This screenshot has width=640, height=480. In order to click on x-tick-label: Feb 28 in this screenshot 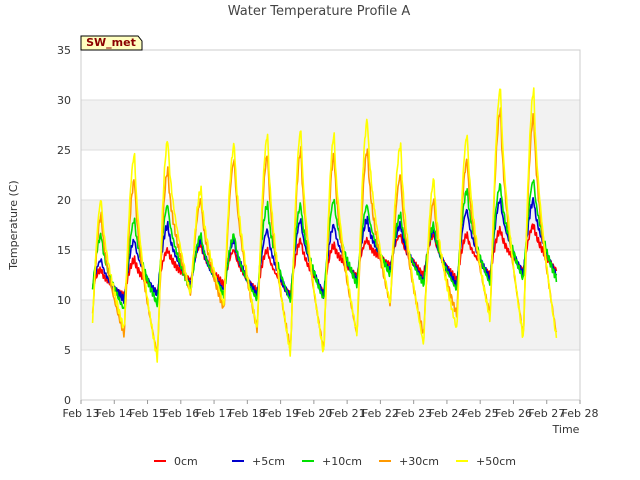, I will do `click(580, 413)`.